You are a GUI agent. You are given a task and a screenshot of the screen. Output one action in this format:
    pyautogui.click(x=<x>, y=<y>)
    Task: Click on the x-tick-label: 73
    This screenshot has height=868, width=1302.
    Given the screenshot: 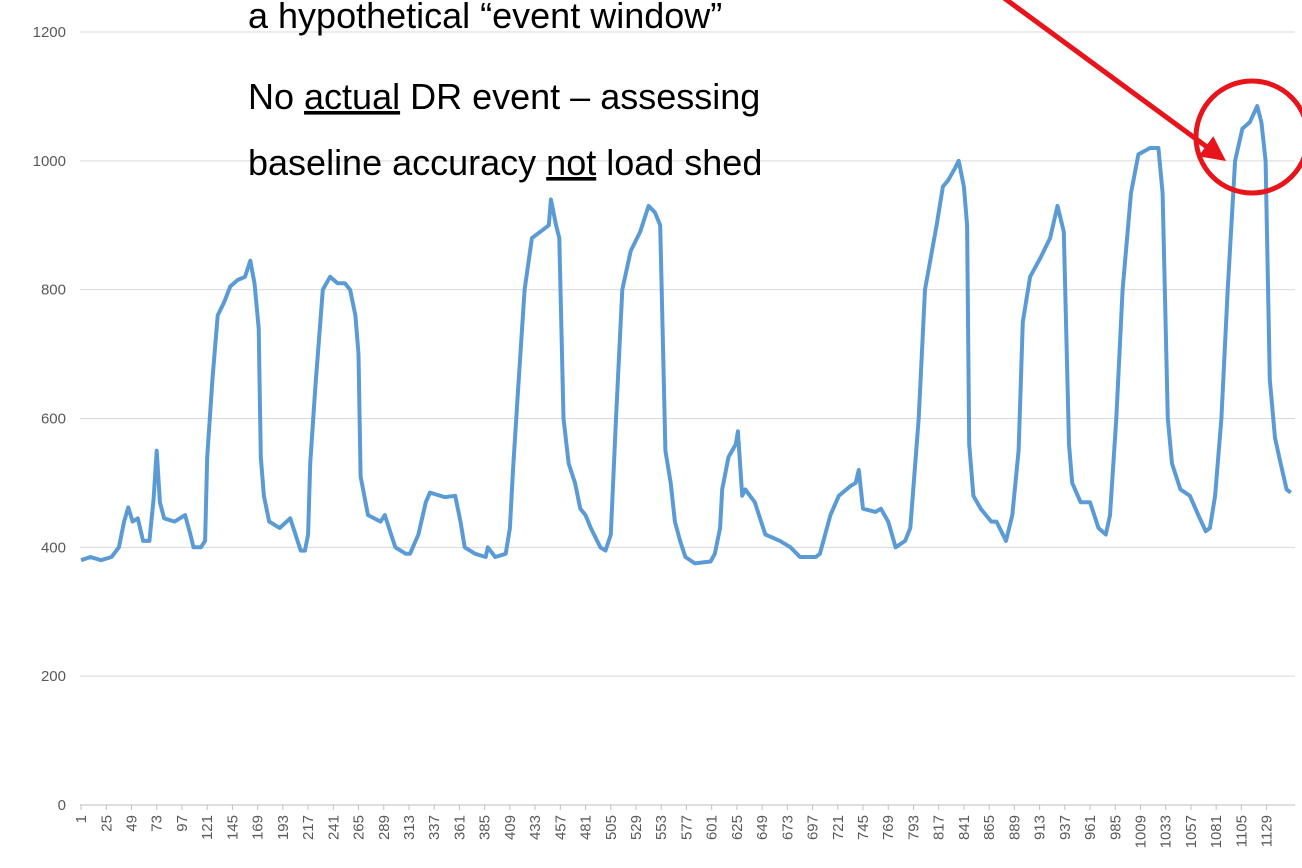 What is the action you would take?
    pyautogui.click(x=157, y=823)
    